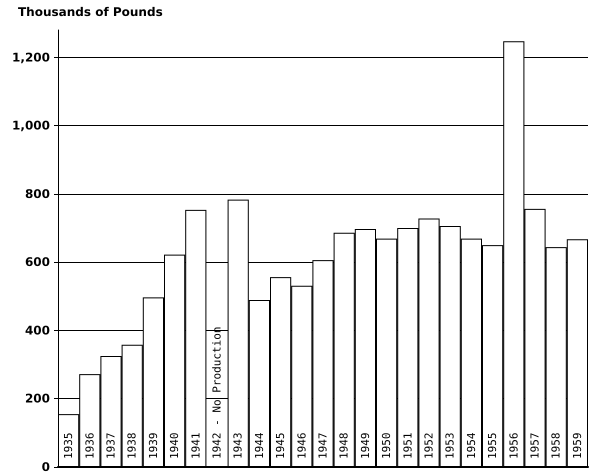 This screenshot has width=594, height=475. Describe the element at coordinates (513, 445) in the screenshot. I see `x-tick-label: 1956` at that location.